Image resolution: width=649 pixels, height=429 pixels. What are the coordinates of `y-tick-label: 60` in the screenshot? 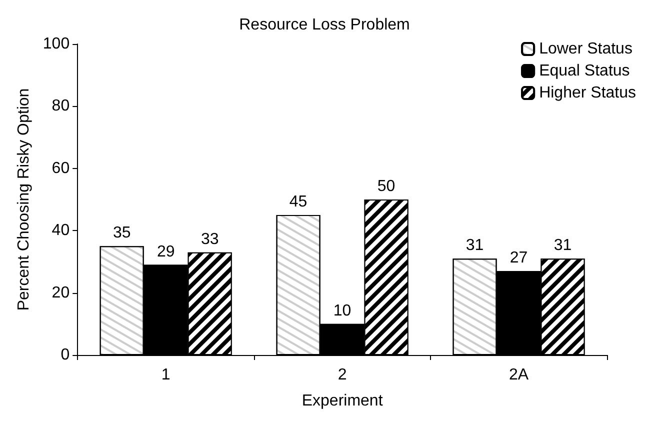 It's located at (61, 168).